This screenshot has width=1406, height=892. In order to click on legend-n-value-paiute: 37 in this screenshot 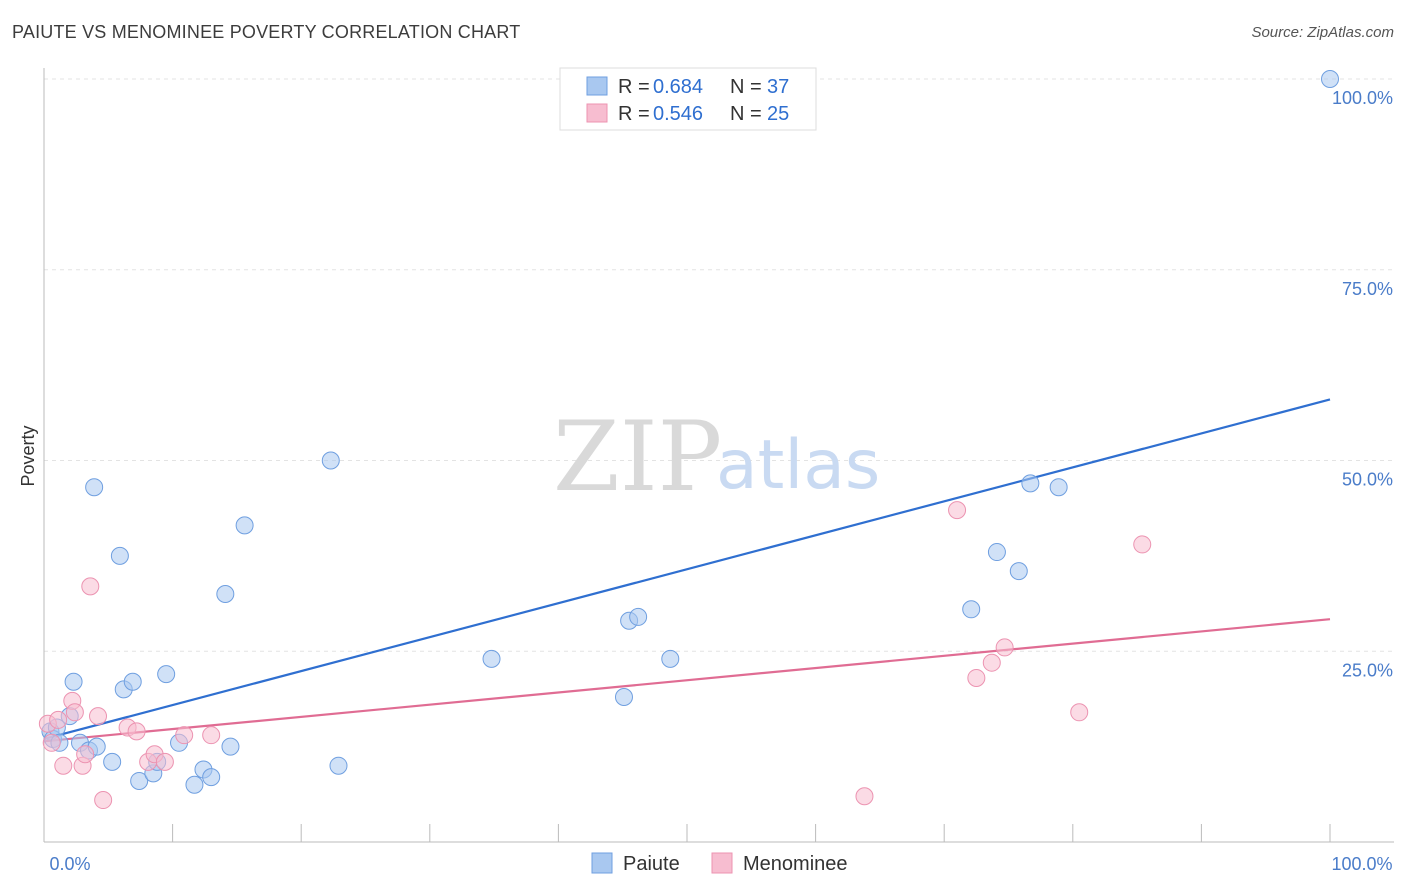, I will do `click(778, 87)`.